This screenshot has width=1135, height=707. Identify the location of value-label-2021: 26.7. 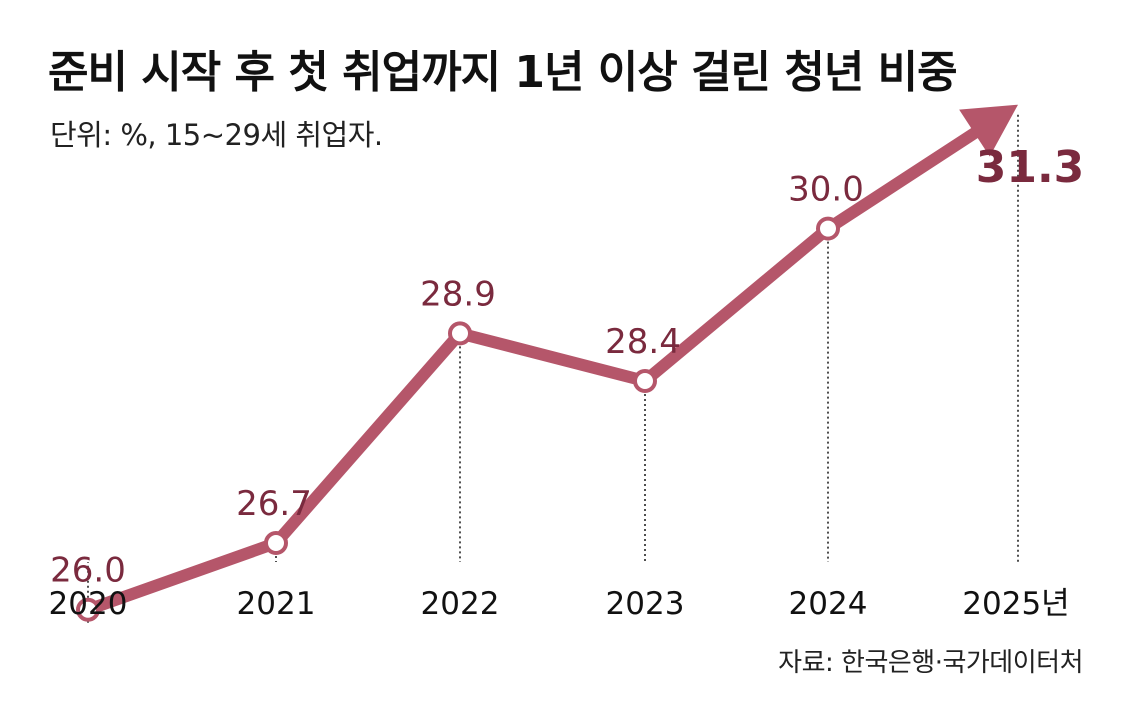
(274, 504).